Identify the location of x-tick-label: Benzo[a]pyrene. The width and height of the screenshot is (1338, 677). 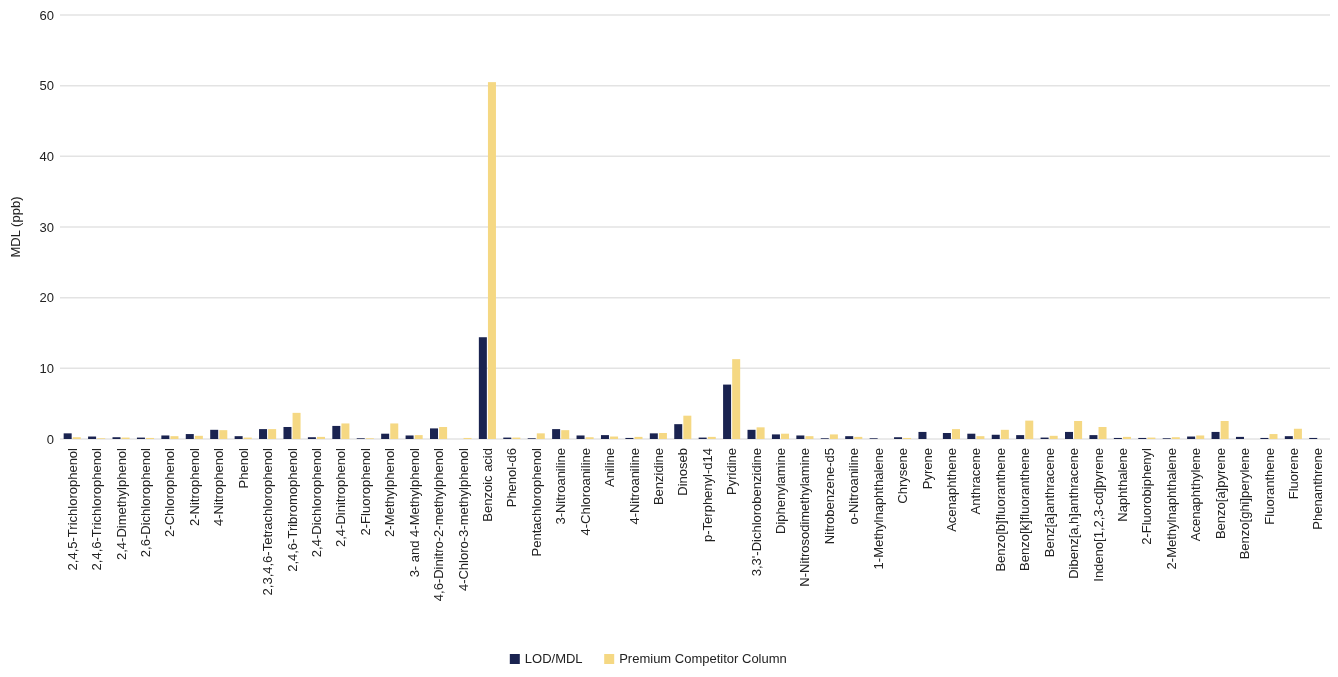
(1220, 494).